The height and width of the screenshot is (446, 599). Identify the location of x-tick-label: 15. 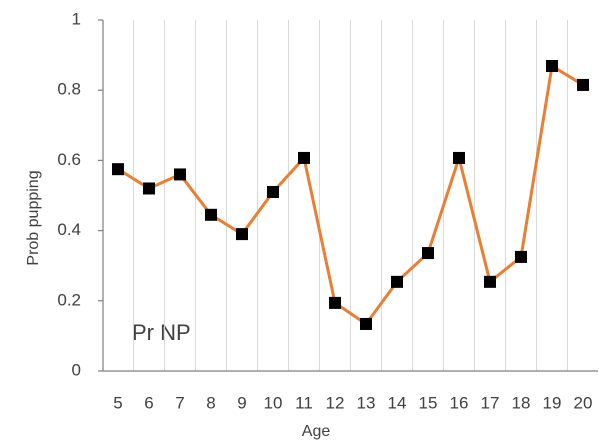
(428, 402).